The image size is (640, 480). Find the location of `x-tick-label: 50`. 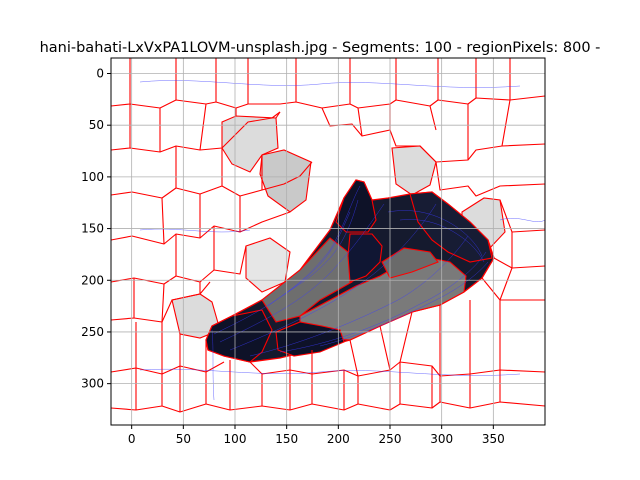

x-tick-label: 50 is located at coordinates (183, 439).